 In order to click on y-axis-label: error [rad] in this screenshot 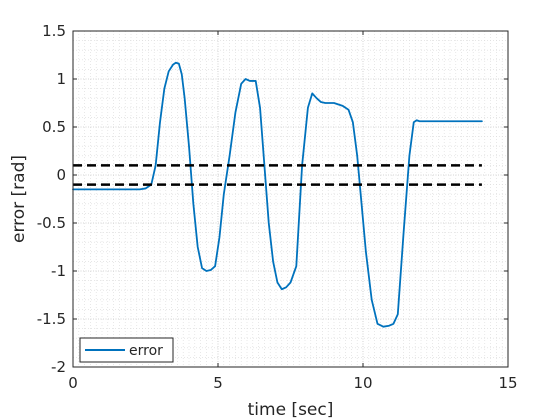, I will do `click(19, 199)`.